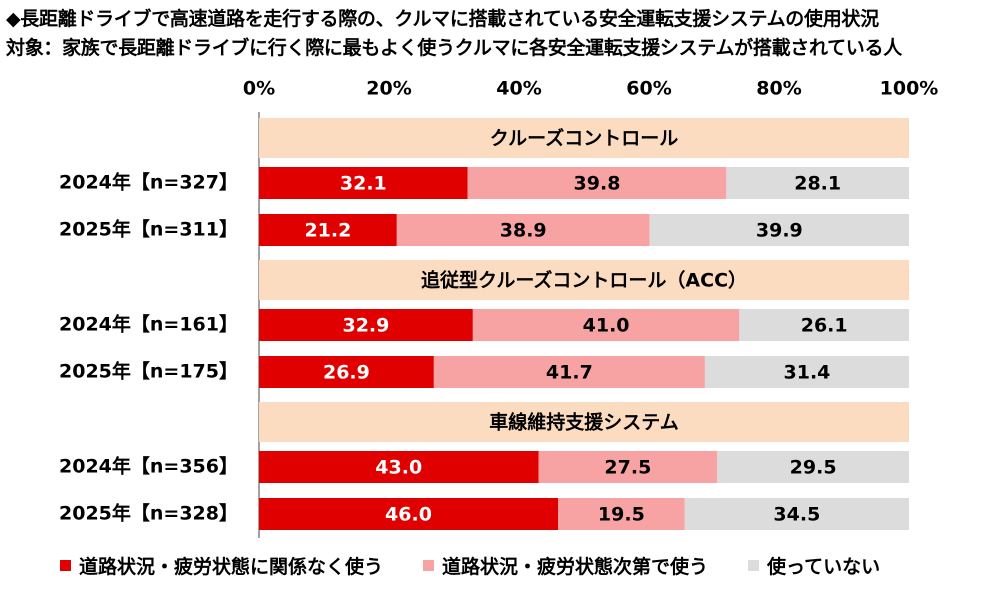  Describe the element at coordinates (148, 324) in the screenshot. I see `row-label: 2024年【n=161】` at that location.